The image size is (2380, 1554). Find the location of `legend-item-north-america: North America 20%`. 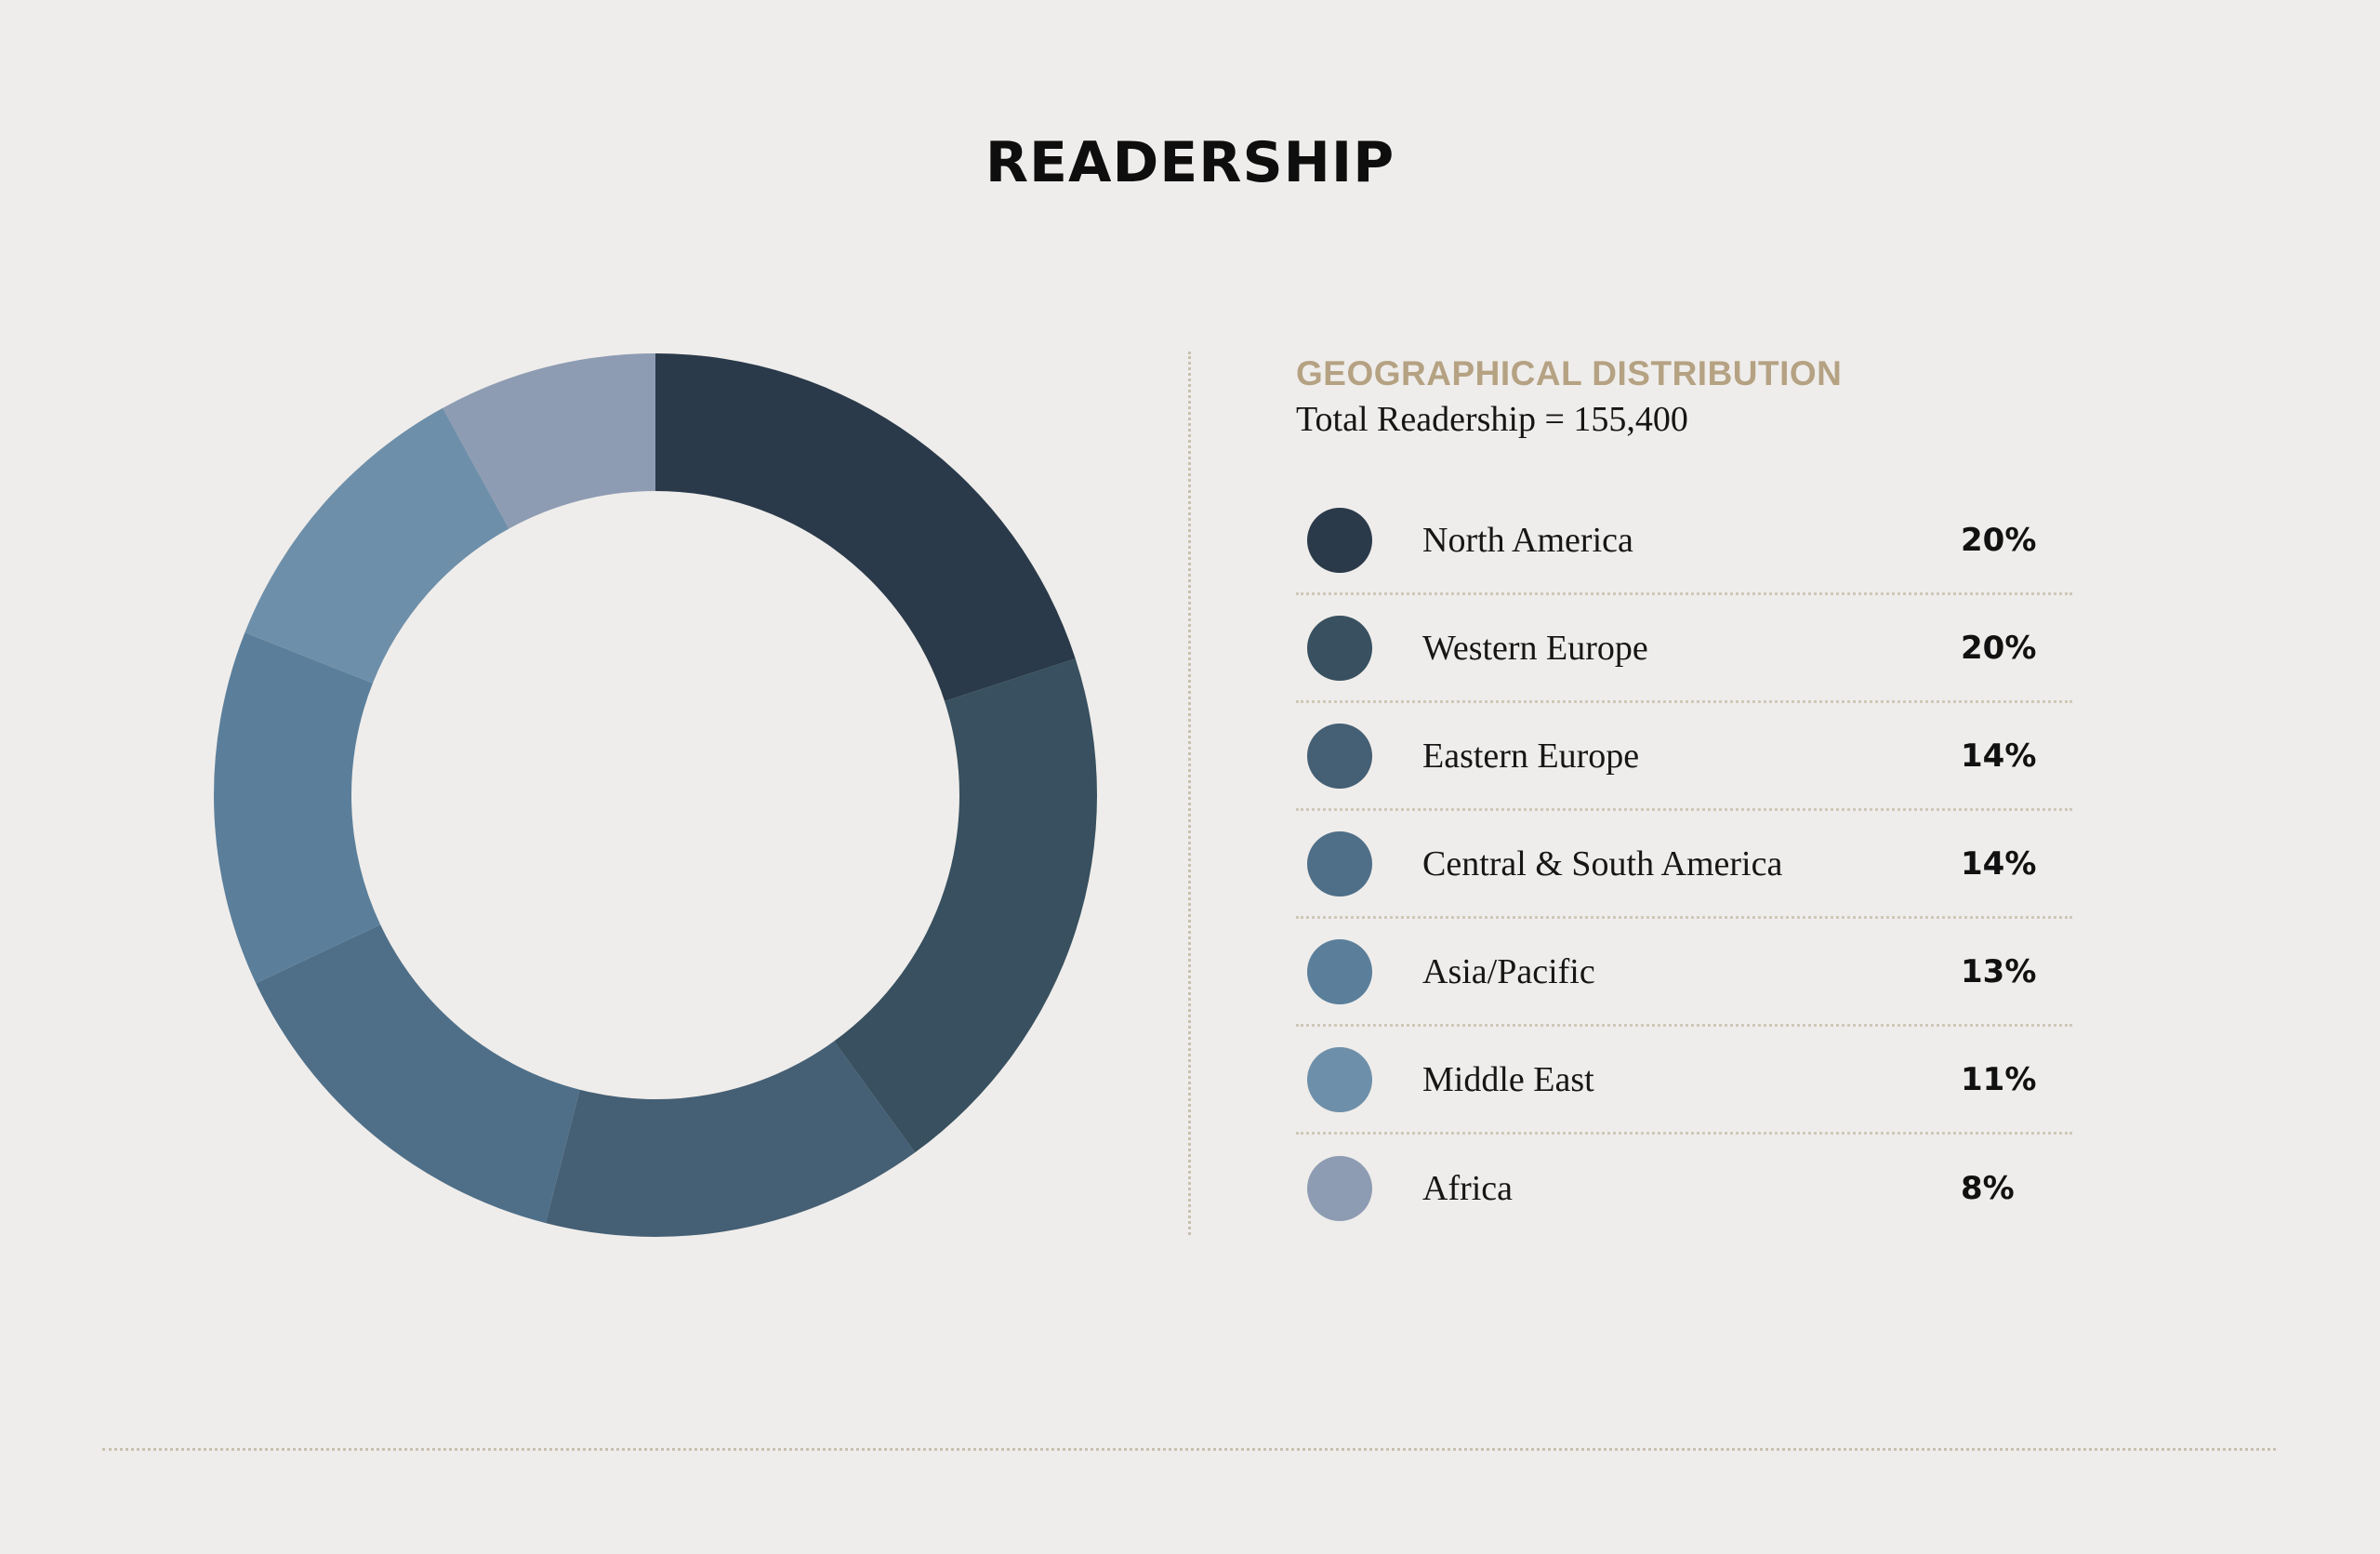

legend-item-north-america: North America 20% is located at coordinates (1684, 541).